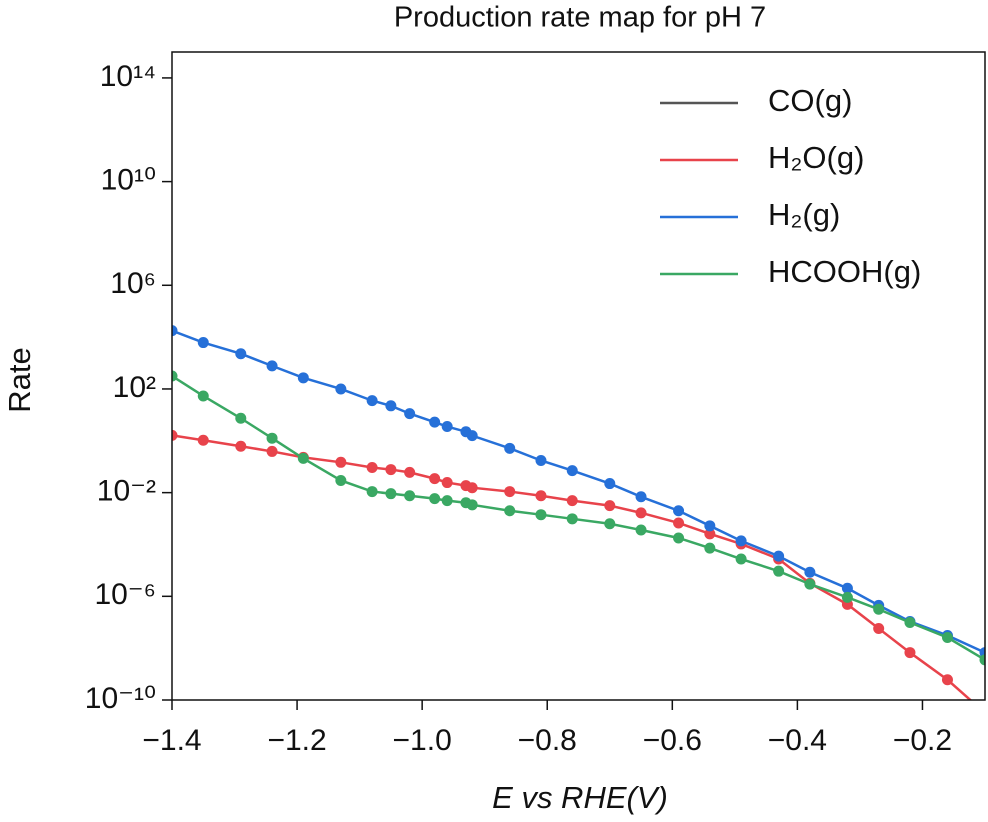 This screenshot has height=822, width=988. What do you see at coordinates (128, 180) in the screenshot?
I see `y-tick-label: 10¹⁰` at bounding box center [128, 180].